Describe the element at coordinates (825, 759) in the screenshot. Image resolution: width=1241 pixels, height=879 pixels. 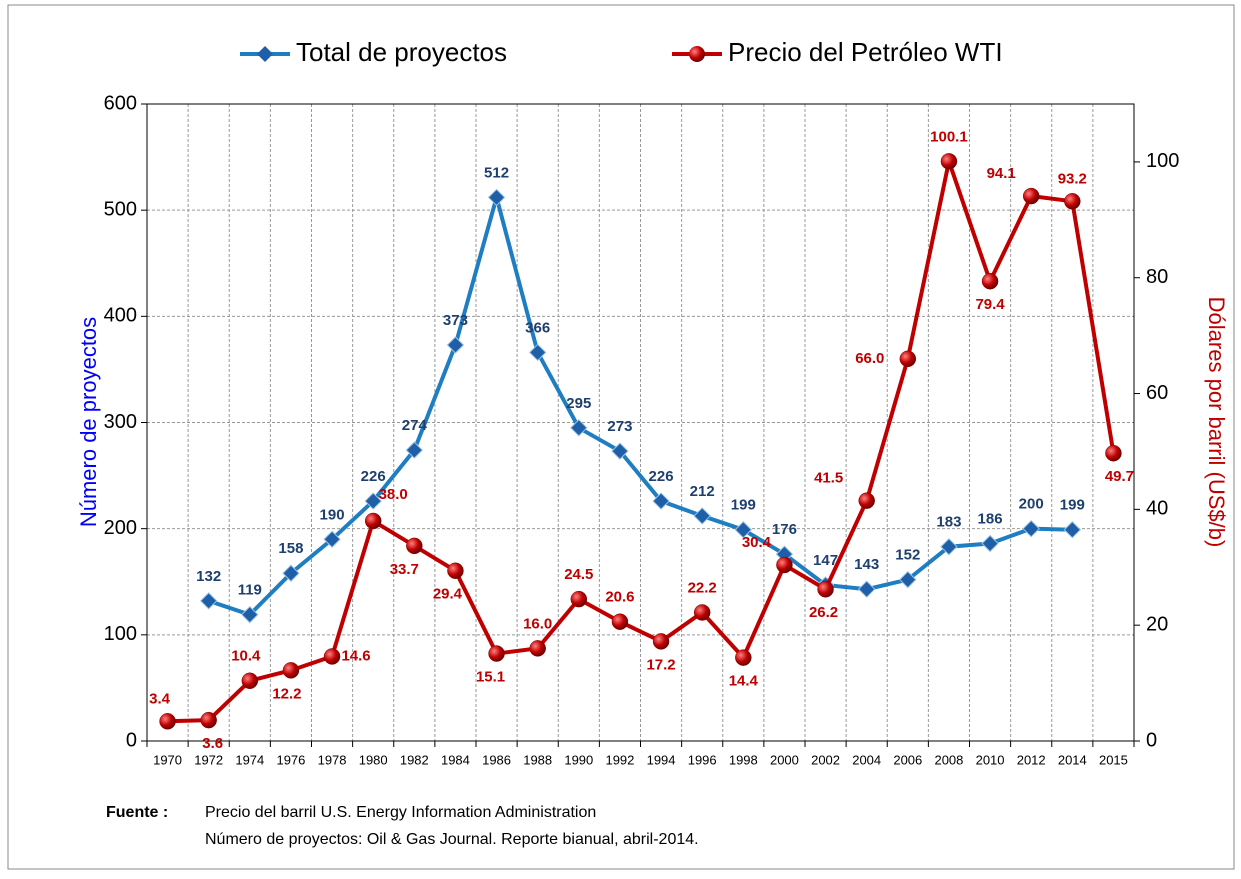
I see `x-tick-label: 2002` at that location.